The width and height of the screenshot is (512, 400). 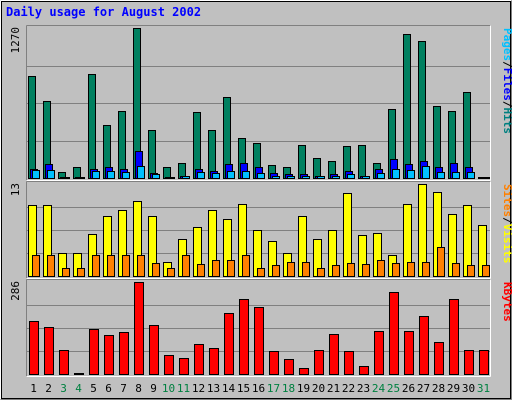 What do you see at coordinates (123, 388) in the screenshot?
I see `x-tick-label: 7` at bounding box center [123, 388].